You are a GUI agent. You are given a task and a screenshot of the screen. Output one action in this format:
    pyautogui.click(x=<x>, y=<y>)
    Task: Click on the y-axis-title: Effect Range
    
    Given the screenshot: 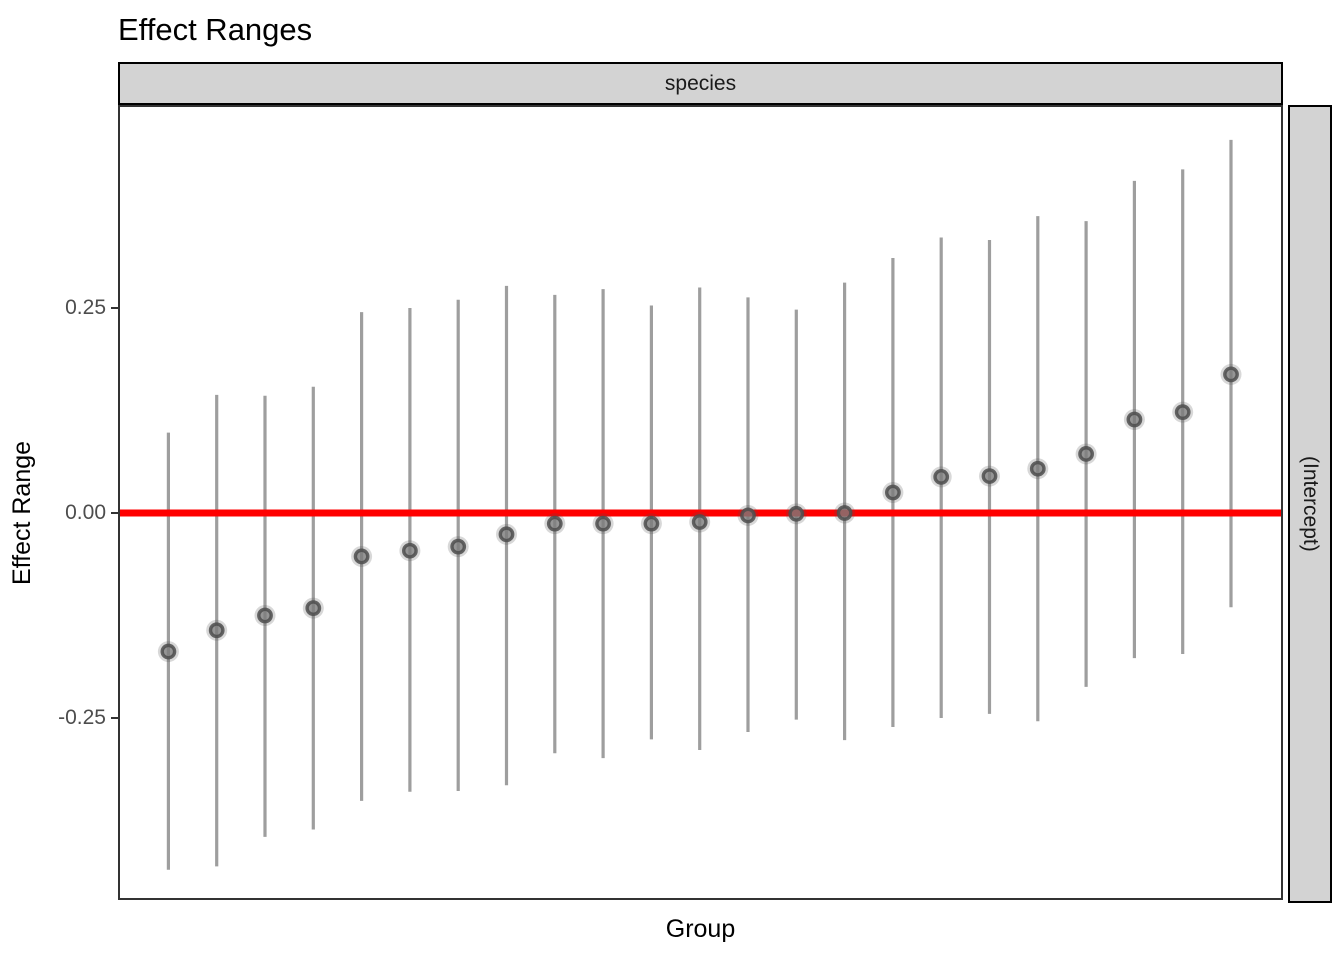 What is the action you would take?
    pyautogui.click(x=22, y=513)
    